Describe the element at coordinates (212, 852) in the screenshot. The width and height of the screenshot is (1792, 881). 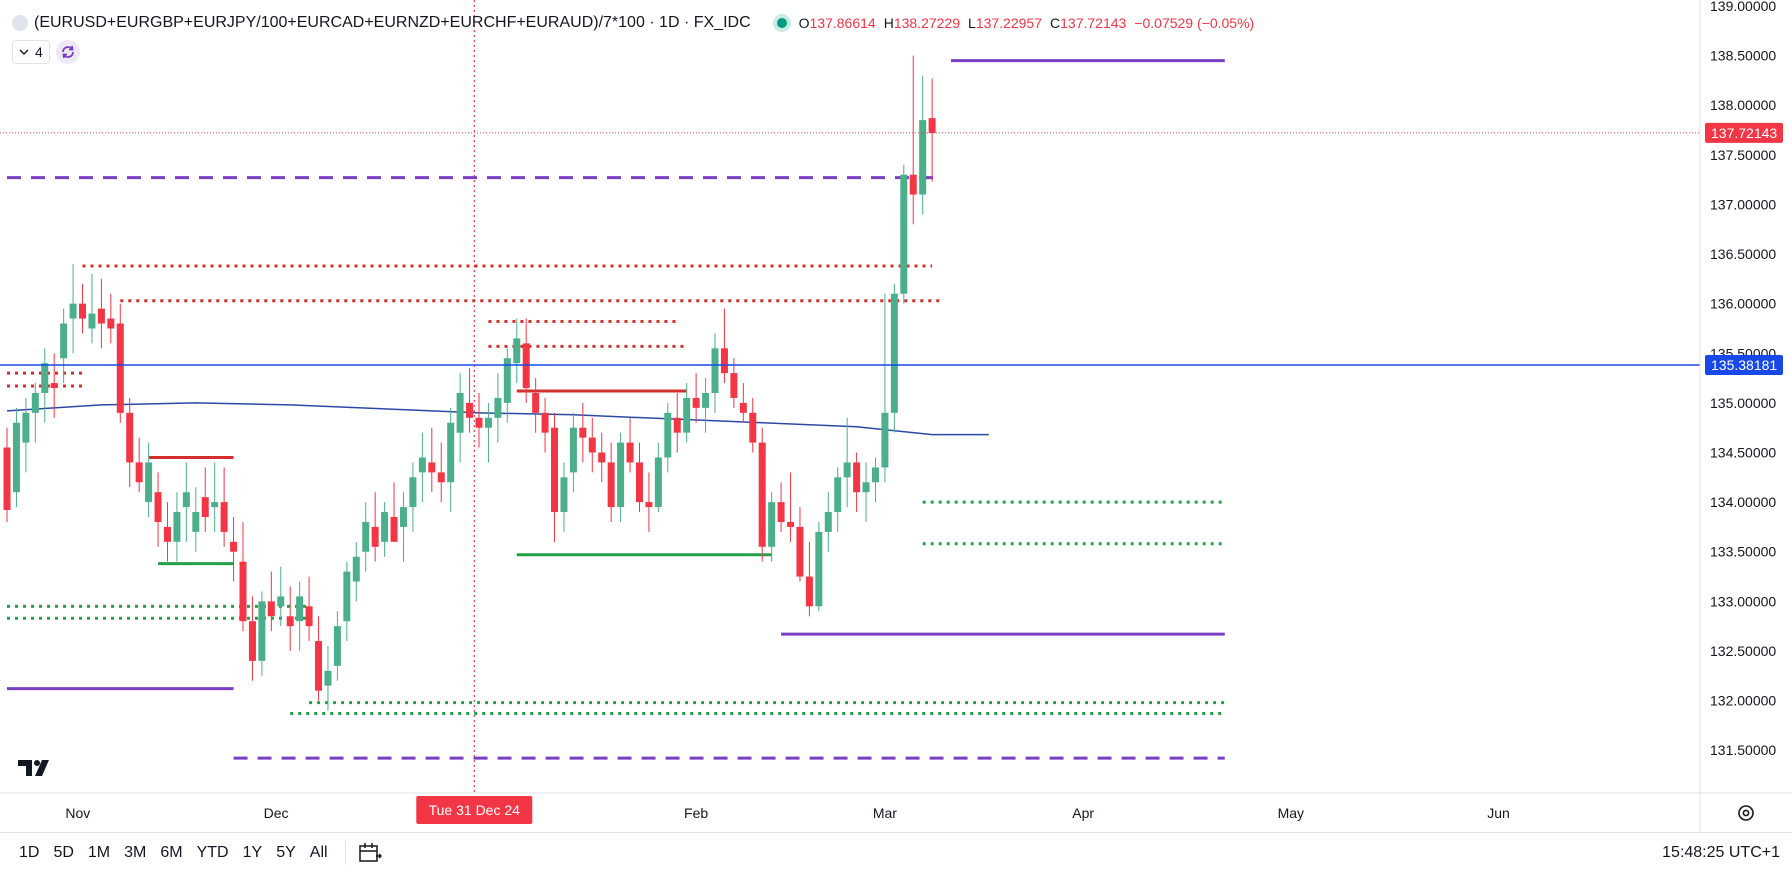
I see `timeframe-ytd-button: YTD` at that location.